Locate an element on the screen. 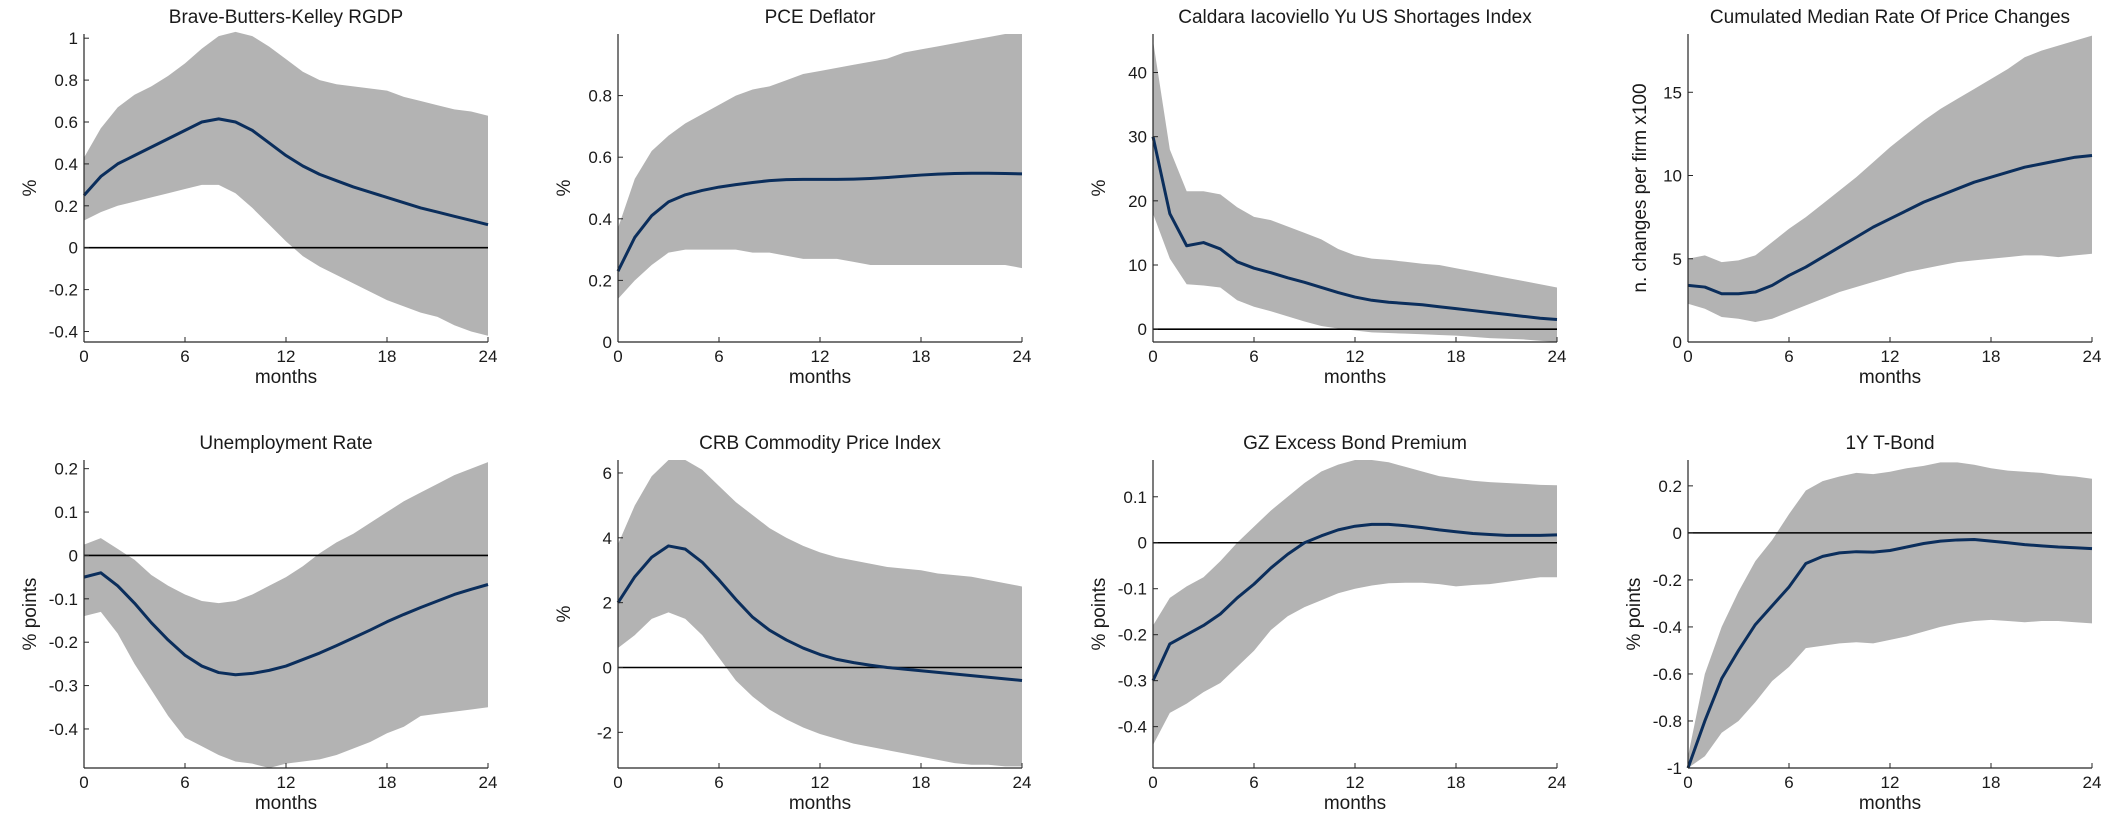  y-tick-label: 0.4 is located at coordinates (66, 164).